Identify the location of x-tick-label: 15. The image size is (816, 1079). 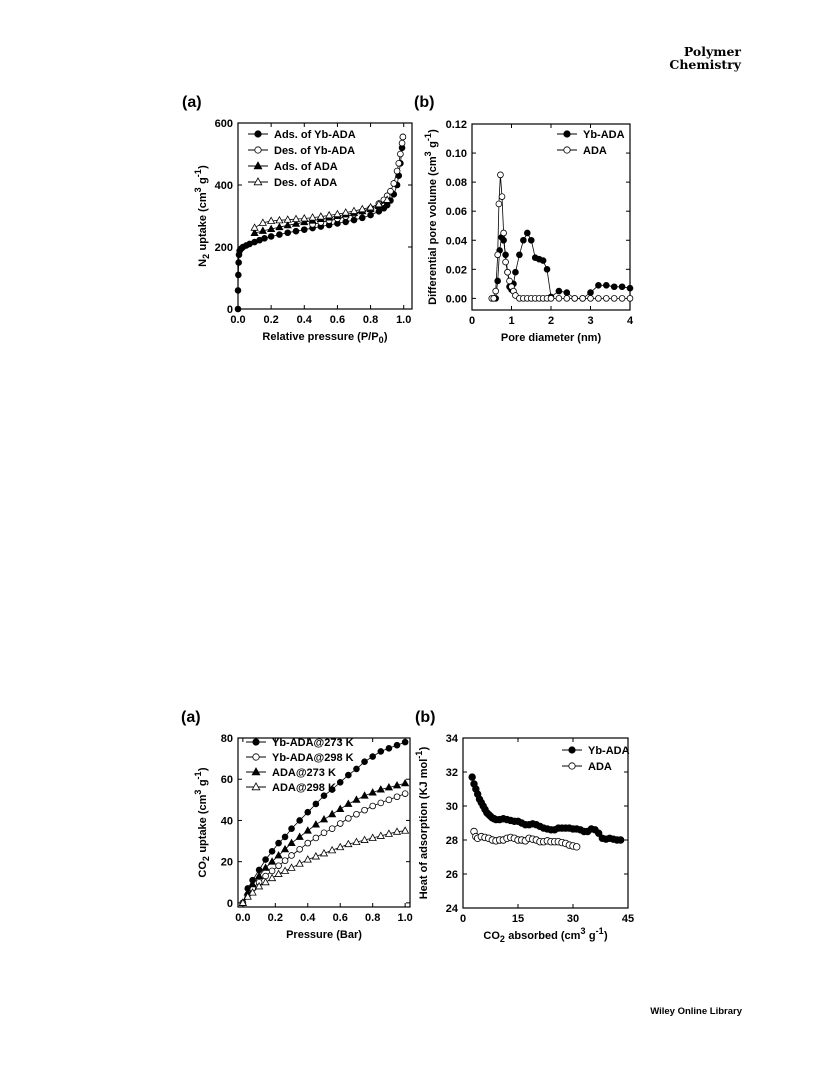
(518, 919).